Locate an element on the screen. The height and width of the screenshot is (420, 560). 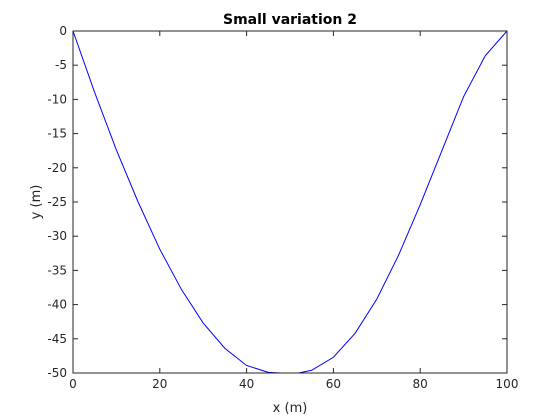
x-tick-label: 80 is located at coordinates (420, 384).